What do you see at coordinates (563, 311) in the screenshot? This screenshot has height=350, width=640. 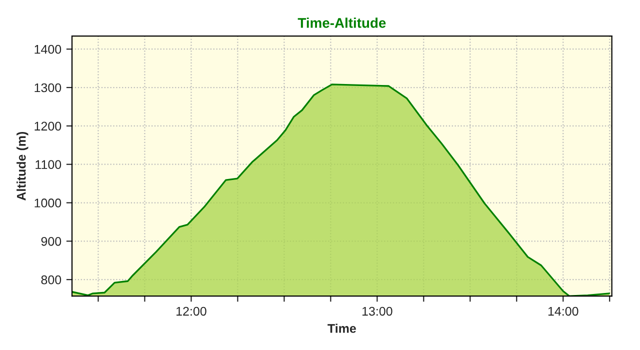 I see `x-tick-label: 14:00` at bounding box center [563, 311].